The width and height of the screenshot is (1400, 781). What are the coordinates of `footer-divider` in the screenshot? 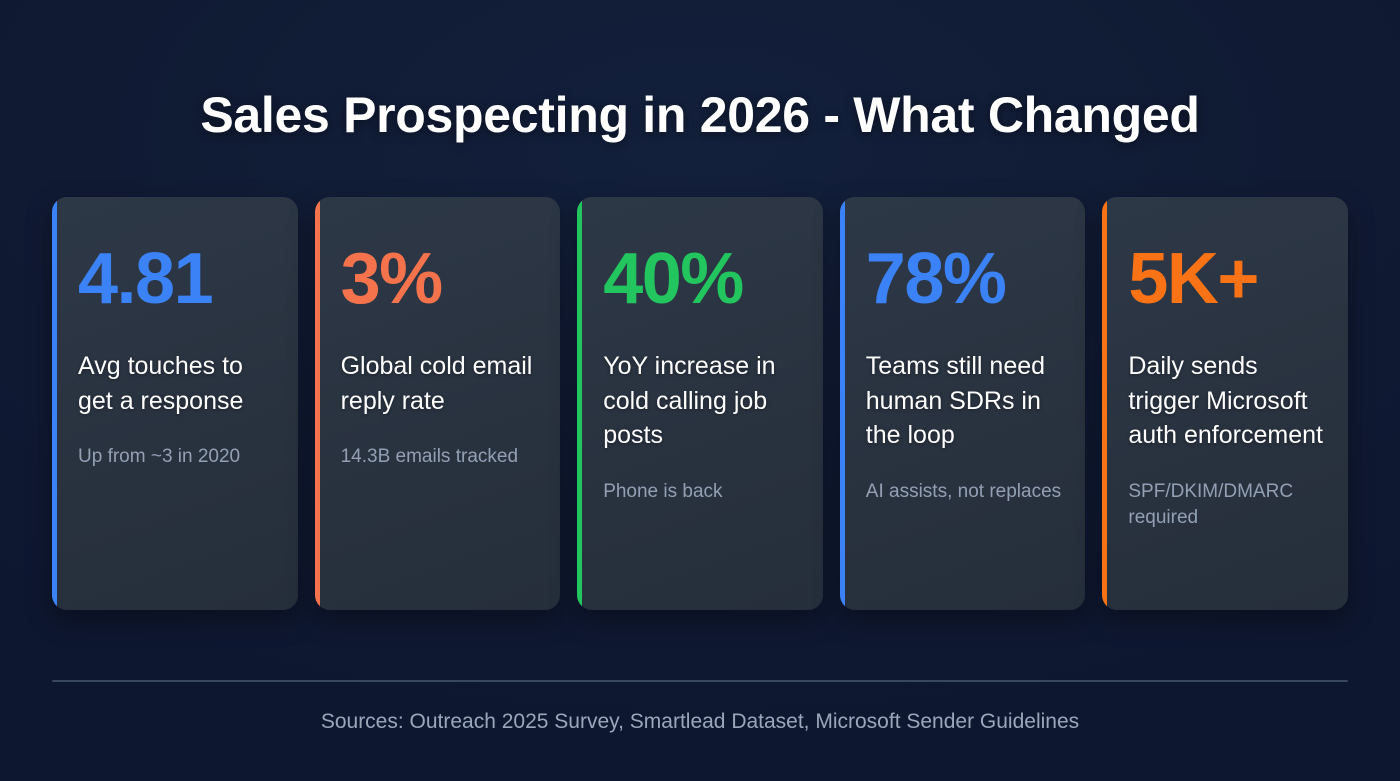 It's located at (700, 681).